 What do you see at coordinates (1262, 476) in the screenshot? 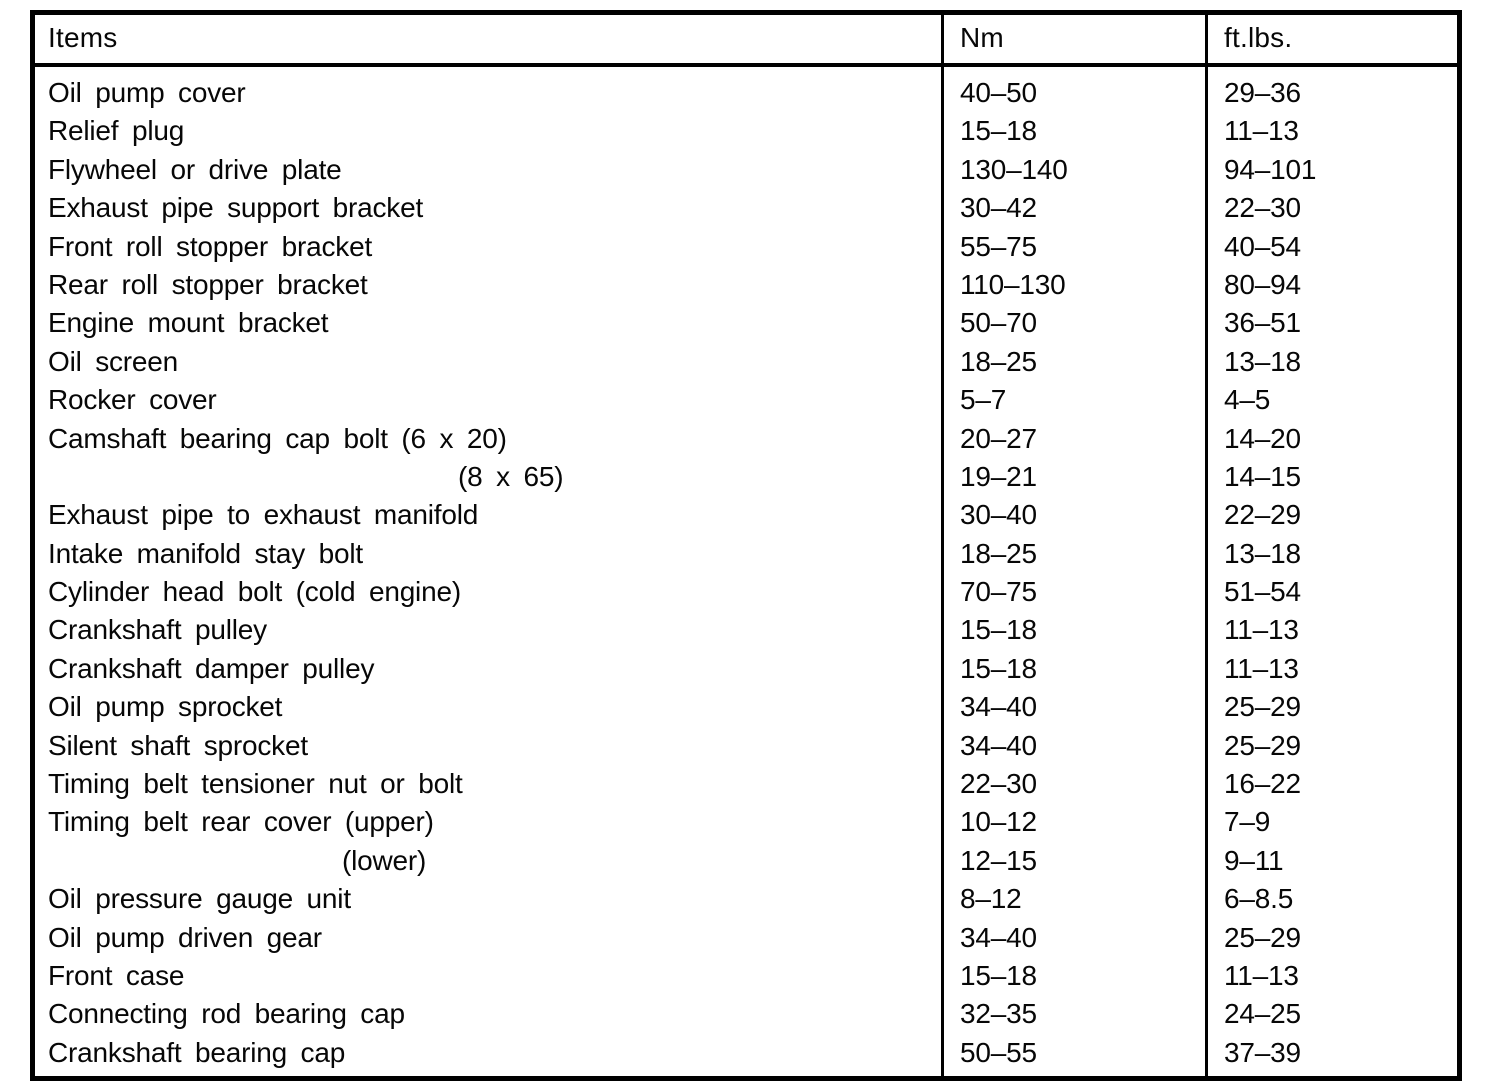
I see `cell-ftlbs: 14–15` at bounding box center [1262, 476].